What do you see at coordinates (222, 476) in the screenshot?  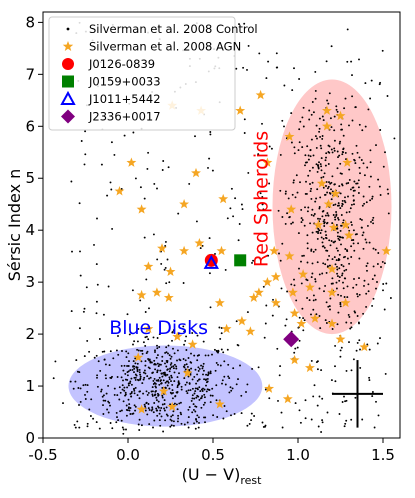 I see `x-axis-label: (U − V)rest` at bounding box center [222, 476].